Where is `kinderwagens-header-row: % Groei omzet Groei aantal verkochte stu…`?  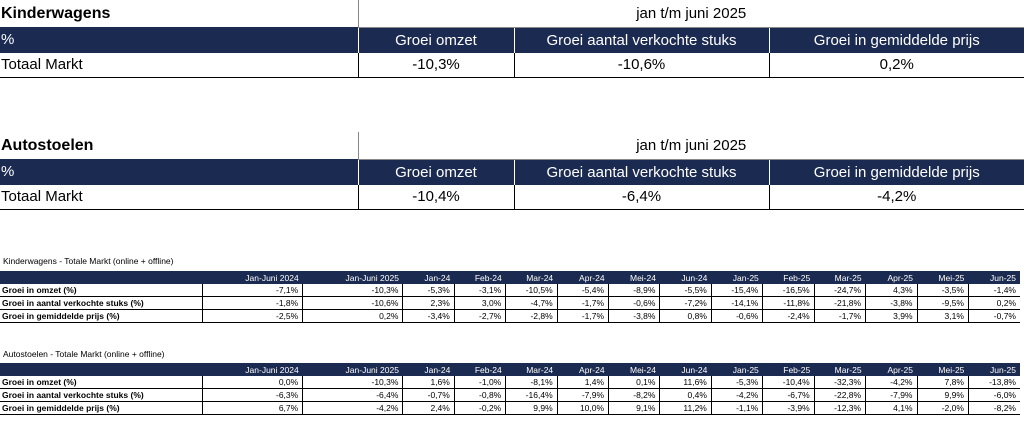
kinderwagens-header-row: % Groei omzet Groei aantal verkochte stu… is located at coordinates (512, 40).